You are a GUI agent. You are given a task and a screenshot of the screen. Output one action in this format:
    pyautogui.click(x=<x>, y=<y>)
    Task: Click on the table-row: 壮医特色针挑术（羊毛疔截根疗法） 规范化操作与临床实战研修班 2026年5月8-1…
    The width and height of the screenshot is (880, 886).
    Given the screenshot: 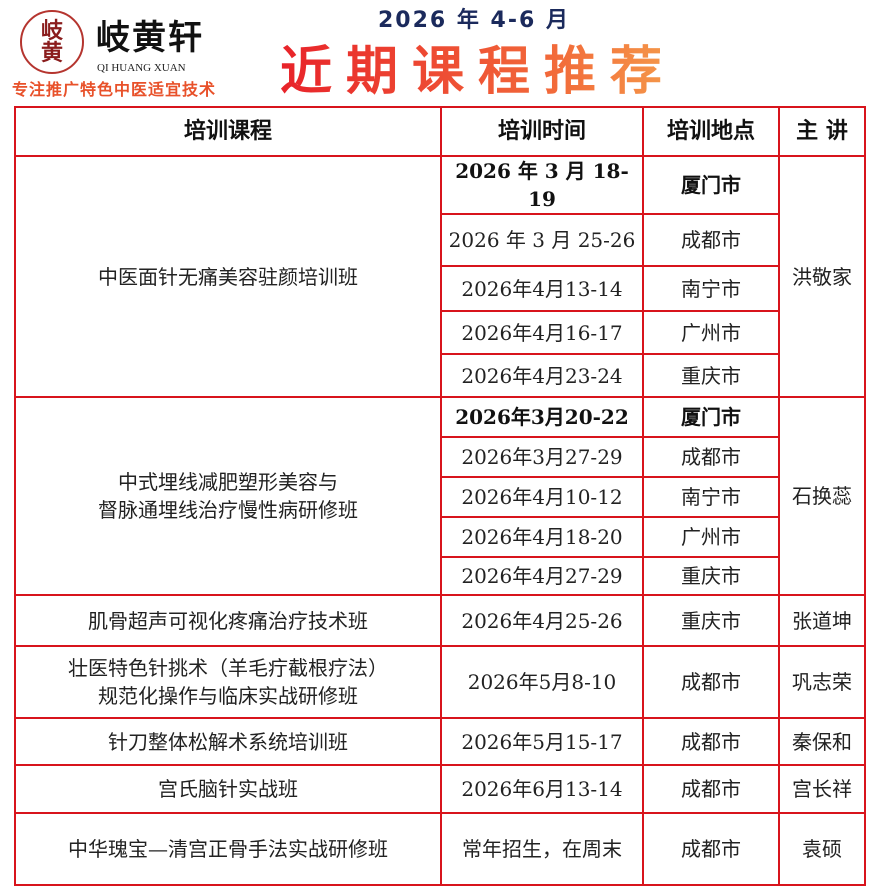 What is the action you would take?
    pyautogui.click(x=440, y=682)
    